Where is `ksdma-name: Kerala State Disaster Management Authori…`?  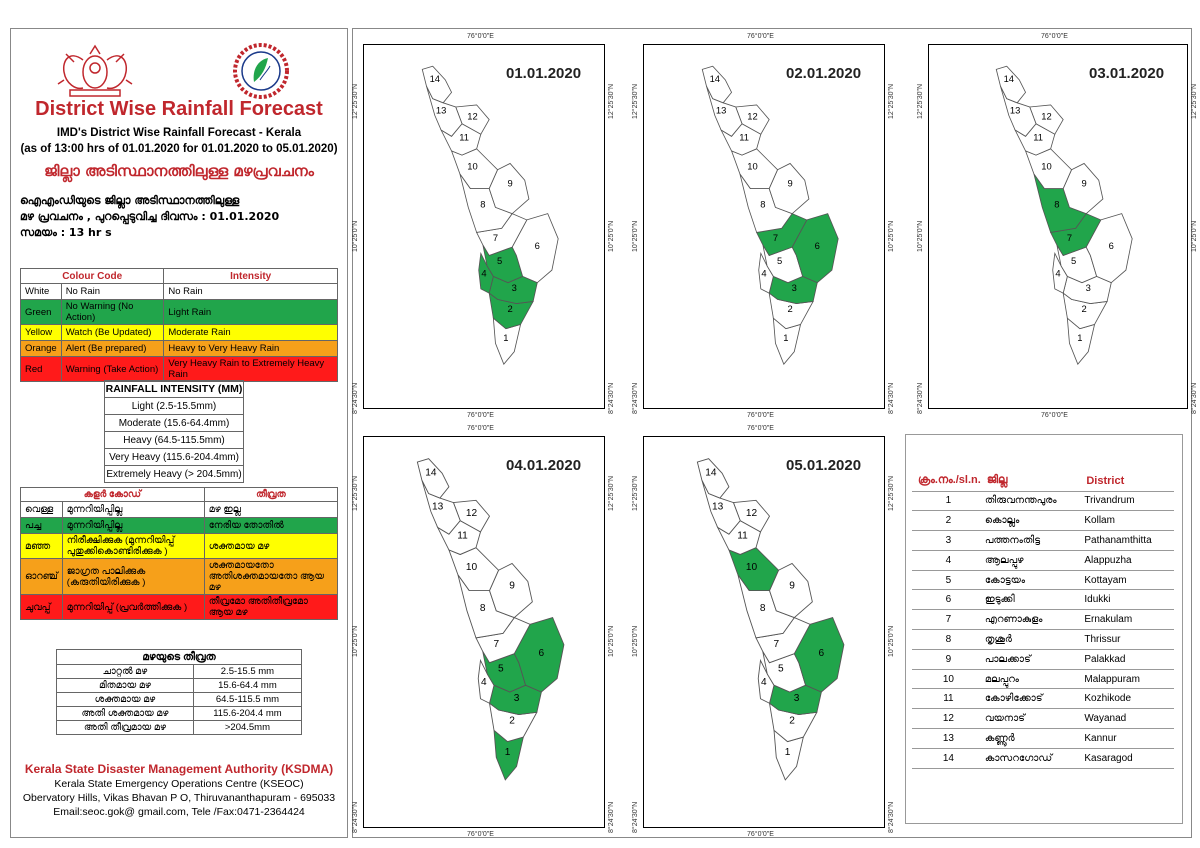
ksdma-name: Kerala State Disaster Management Authori… is located at coordinates (179, 769).